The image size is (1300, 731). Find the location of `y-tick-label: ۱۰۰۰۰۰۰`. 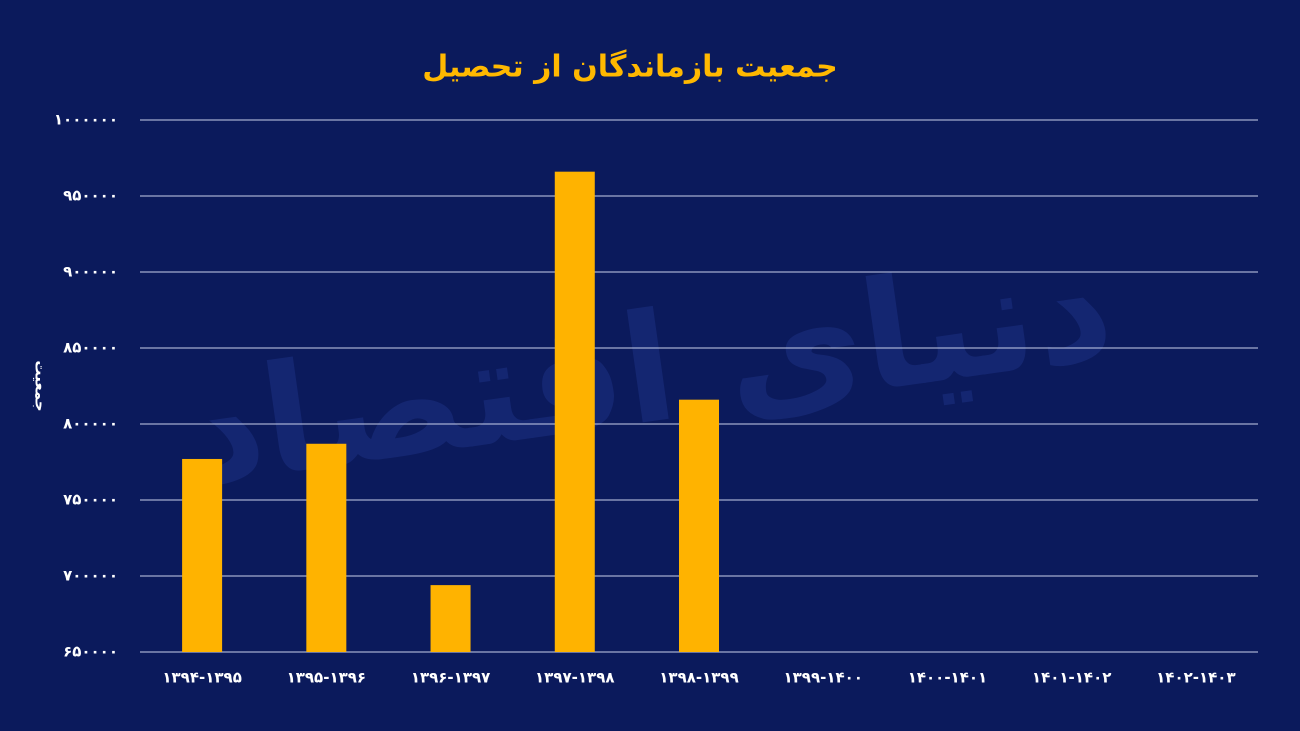

y-tick-label: ۱۰۰۰۰۰۰ is located at coordinates (86, 120).